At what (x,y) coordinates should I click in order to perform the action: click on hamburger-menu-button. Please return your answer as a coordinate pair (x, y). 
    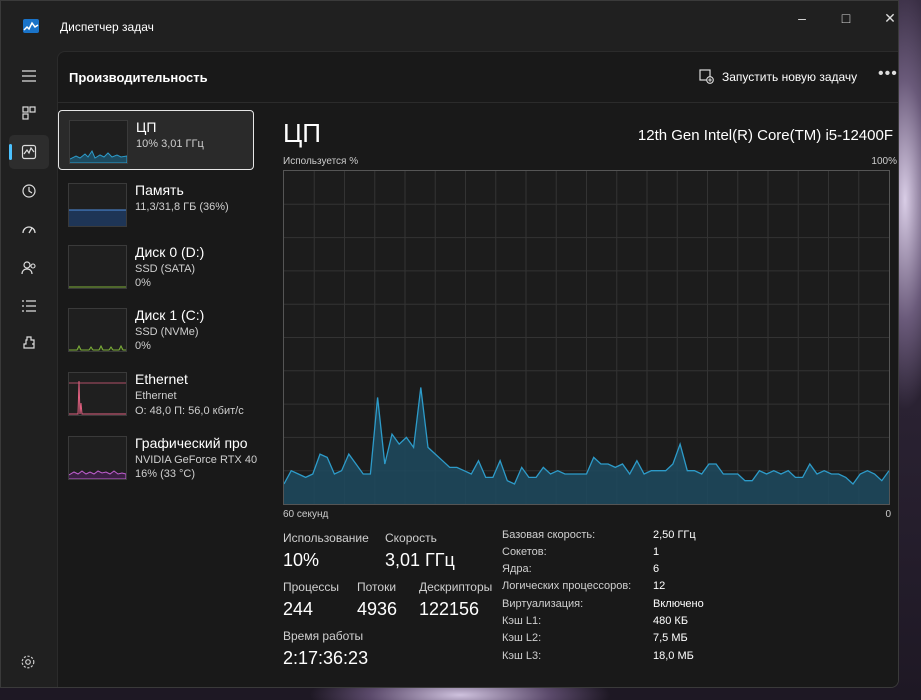
    Looking at the image, I should click on (29, 76).